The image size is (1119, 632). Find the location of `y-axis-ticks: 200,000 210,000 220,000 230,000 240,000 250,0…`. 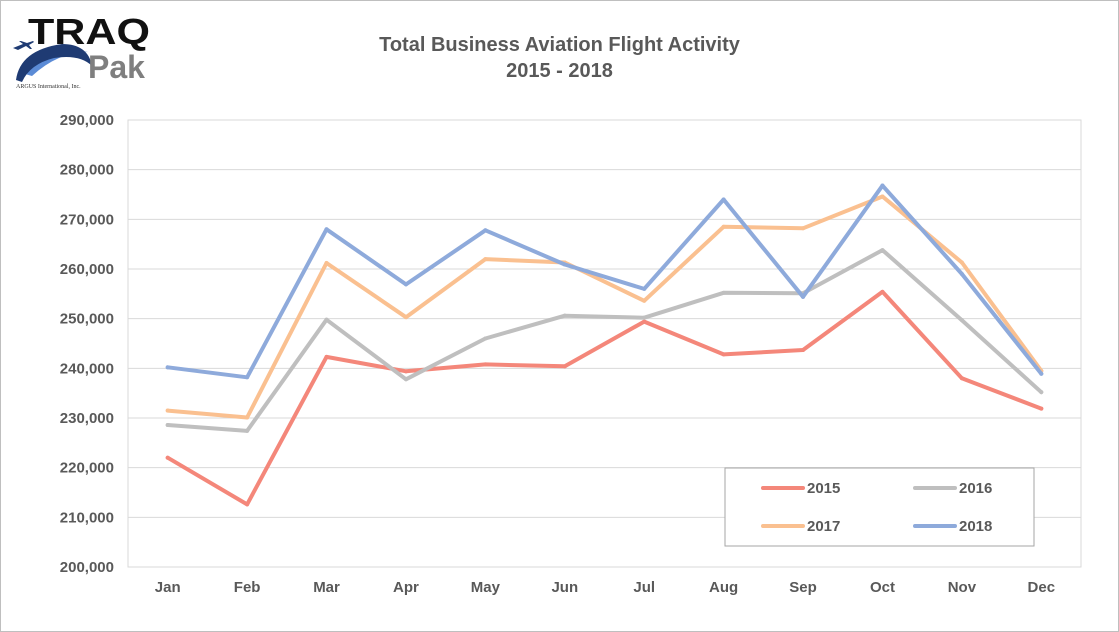

y-axis-ticks: 200,000 210,000 220,000 230,000 240,000 250,0… is located at coordinates (87, 344).